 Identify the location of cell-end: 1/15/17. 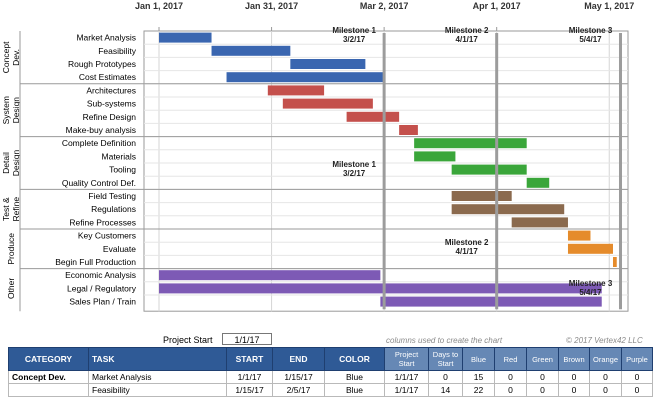
(298, 377).